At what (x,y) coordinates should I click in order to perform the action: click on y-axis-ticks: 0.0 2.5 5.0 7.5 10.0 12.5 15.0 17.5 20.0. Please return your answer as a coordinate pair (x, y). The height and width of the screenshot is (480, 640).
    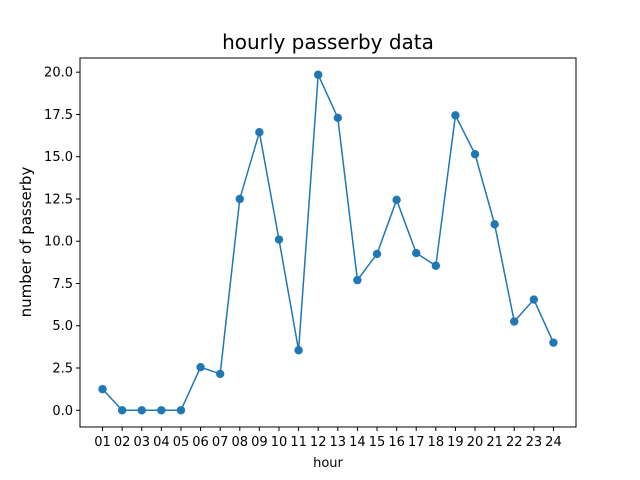
    Looking at the image, I should click on (62, 242).